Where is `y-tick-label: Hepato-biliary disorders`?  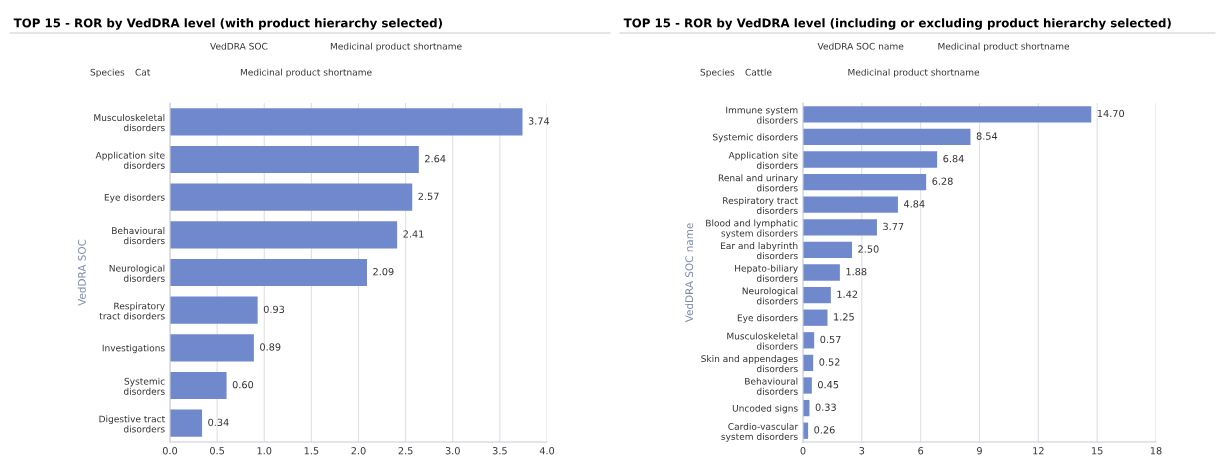
y-tick-label: Hepato-biliary disorders is located at coordinates (766, 273).